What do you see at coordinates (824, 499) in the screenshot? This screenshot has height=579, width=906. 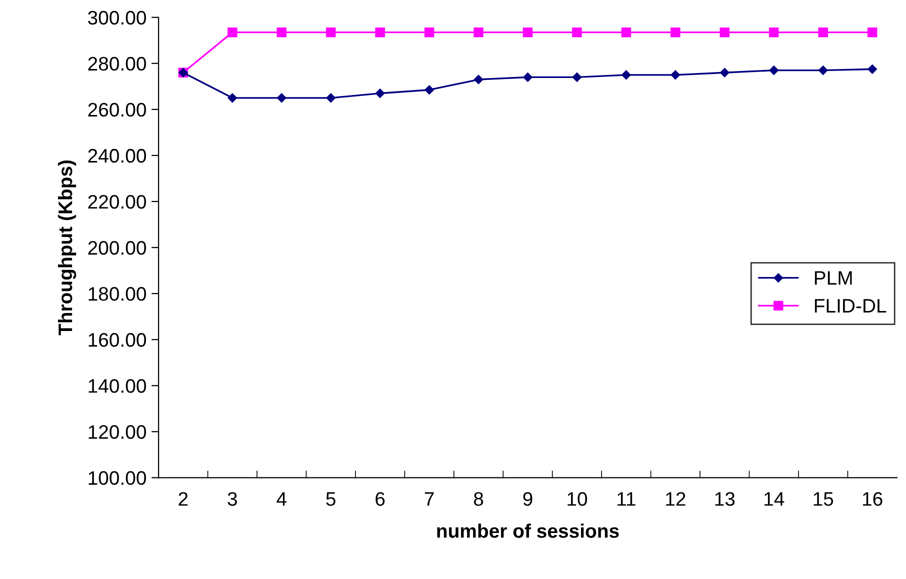 I see `x-tick-label: 15` at bounding box center [824, 499].